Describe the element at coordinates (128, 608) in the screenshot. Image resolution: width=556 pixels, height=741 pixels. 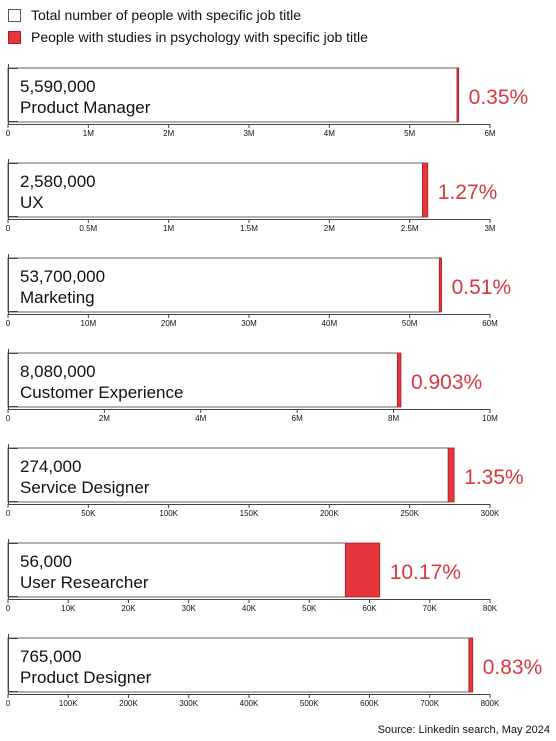
I see `x-tick-label-user-researcher: 20K` at that location.